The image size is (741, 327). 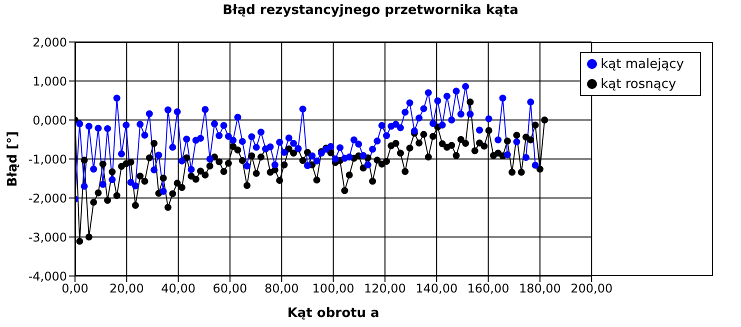 I want to click on x-tick-label: 60,00, so click(x=230, y=289).